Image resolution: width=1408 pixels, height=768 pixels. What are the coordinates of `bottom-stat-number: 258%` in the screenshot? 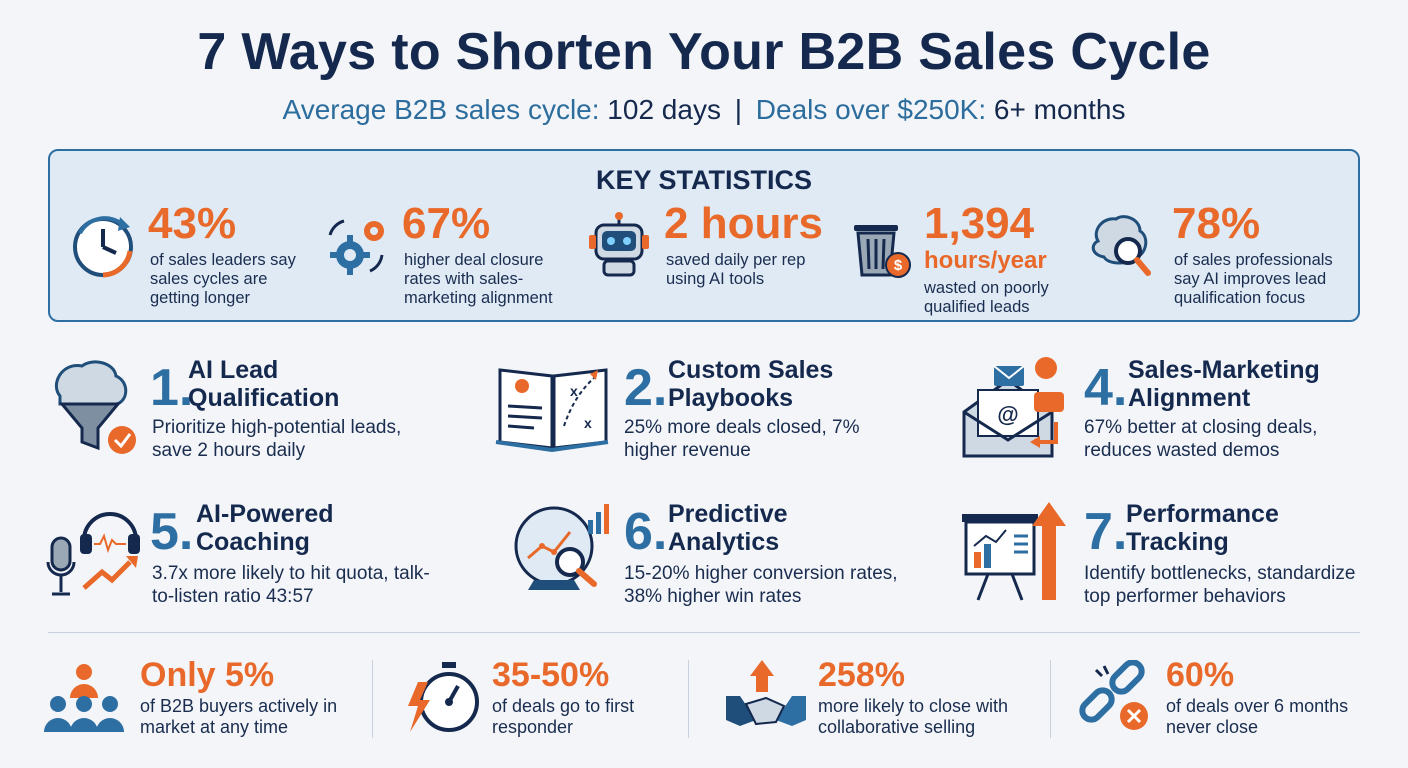 It's located at (861, 675).